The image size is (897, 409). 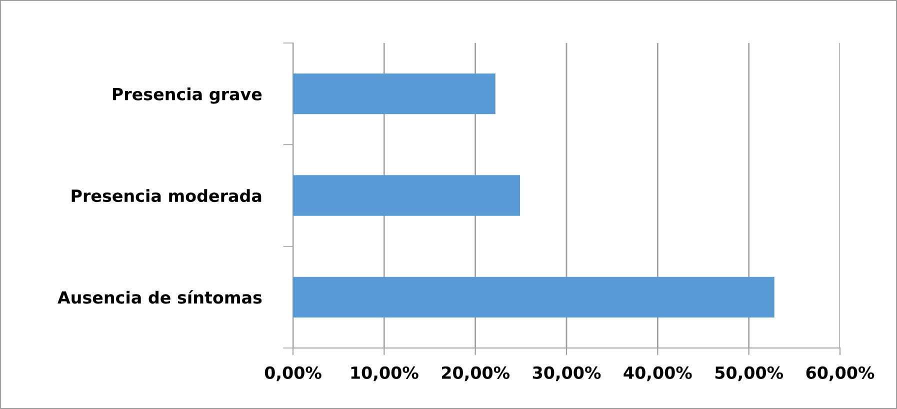 I want to click on x-tick-label: 60,00%, so click(x=840, y=374).